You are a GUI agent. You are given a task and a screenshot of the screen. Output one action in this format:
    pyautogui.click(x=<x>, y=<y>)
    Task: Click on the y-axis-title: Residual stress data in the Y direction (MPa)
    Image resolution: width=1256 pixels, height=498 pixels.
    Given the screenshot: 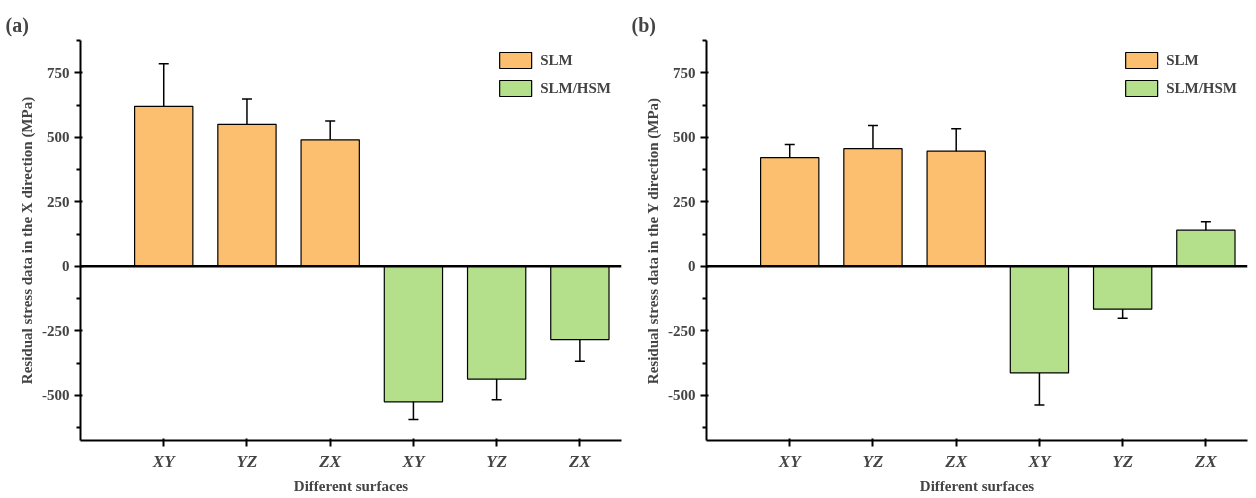 What is the action you would take?
    pyautogui.click(x=653, y=241)
    